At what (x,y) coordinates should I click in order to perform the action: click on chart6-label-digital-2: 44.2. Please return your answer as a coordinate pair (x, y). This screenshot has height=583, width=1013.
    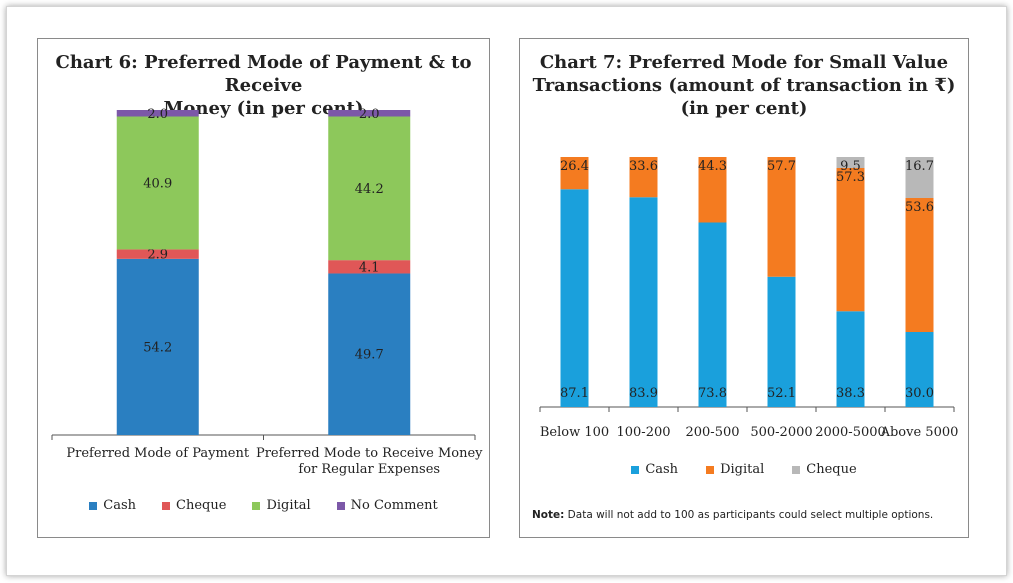
    Looking at the image, I should click on (369, 189).